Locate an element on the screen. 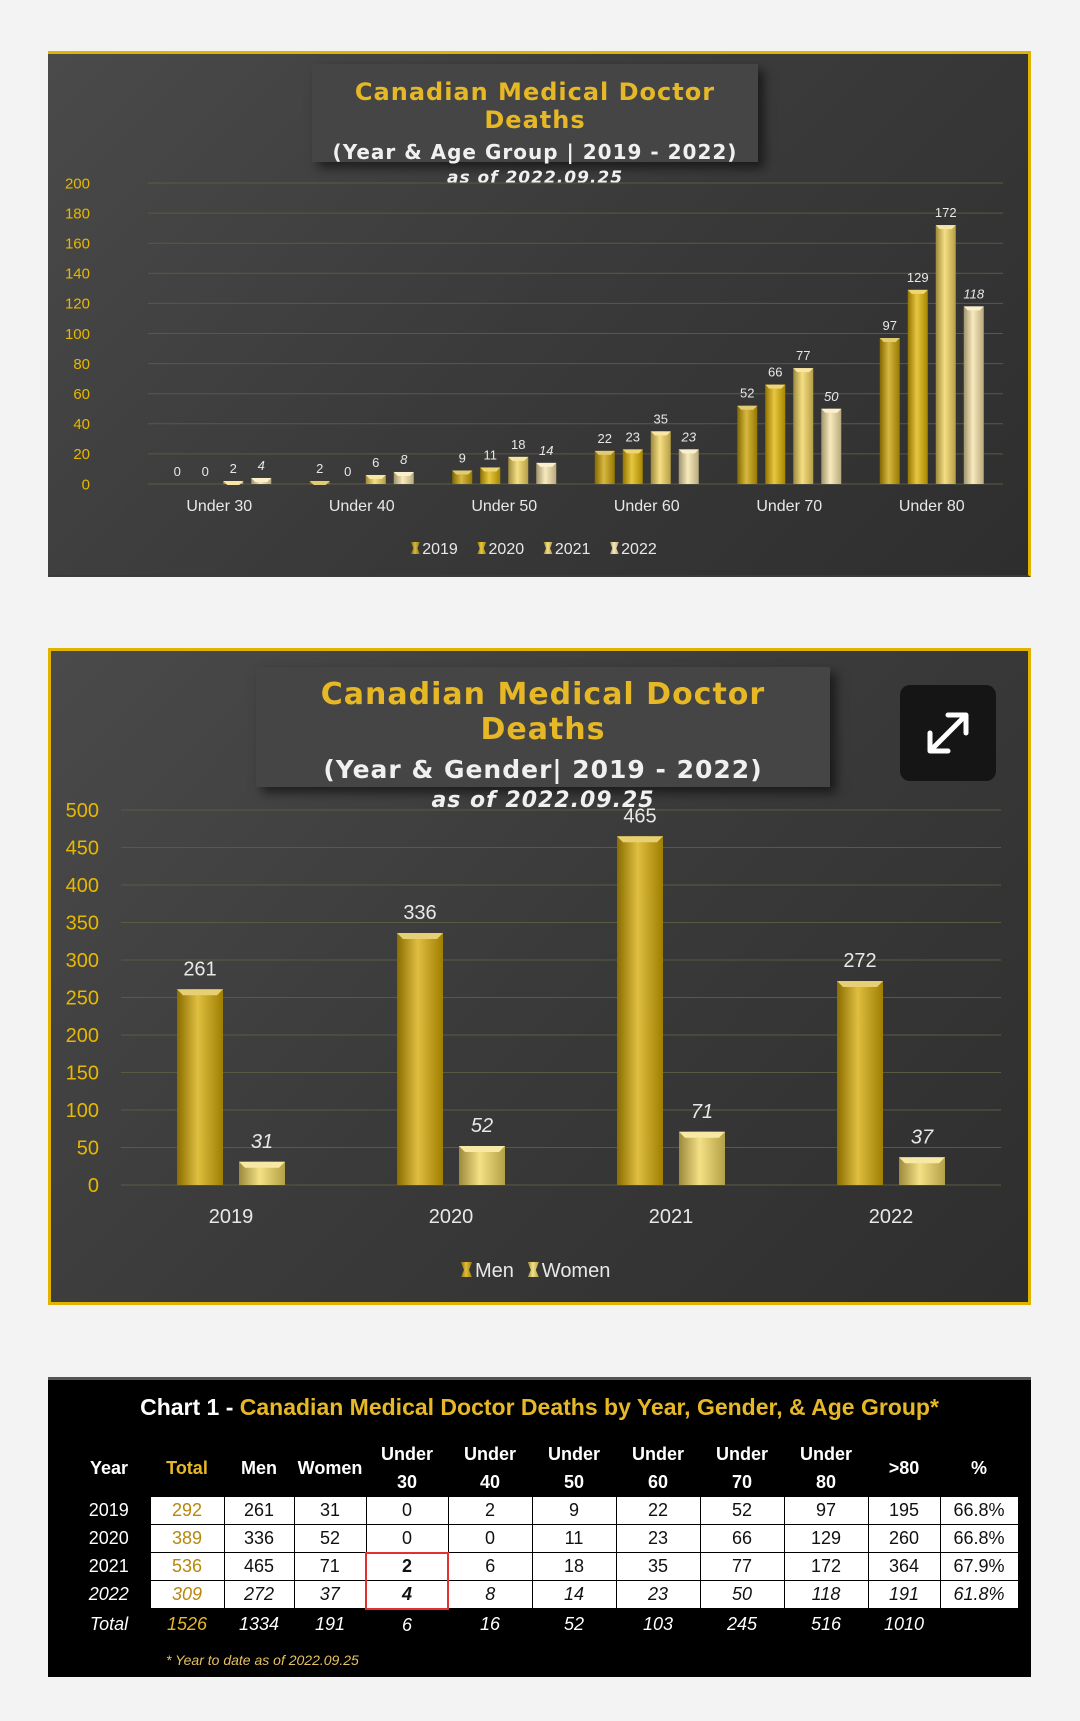 Image resolution: width=1080 pixels, height=1721 pixels. bar-Men-2022 is located at coordinates (860, 1083).